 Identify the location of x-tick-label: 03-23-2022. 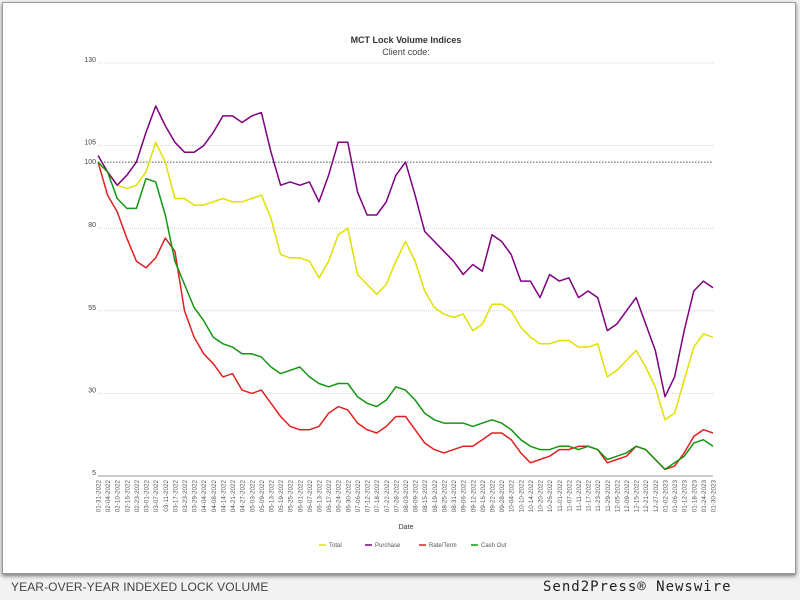
(185, 496).